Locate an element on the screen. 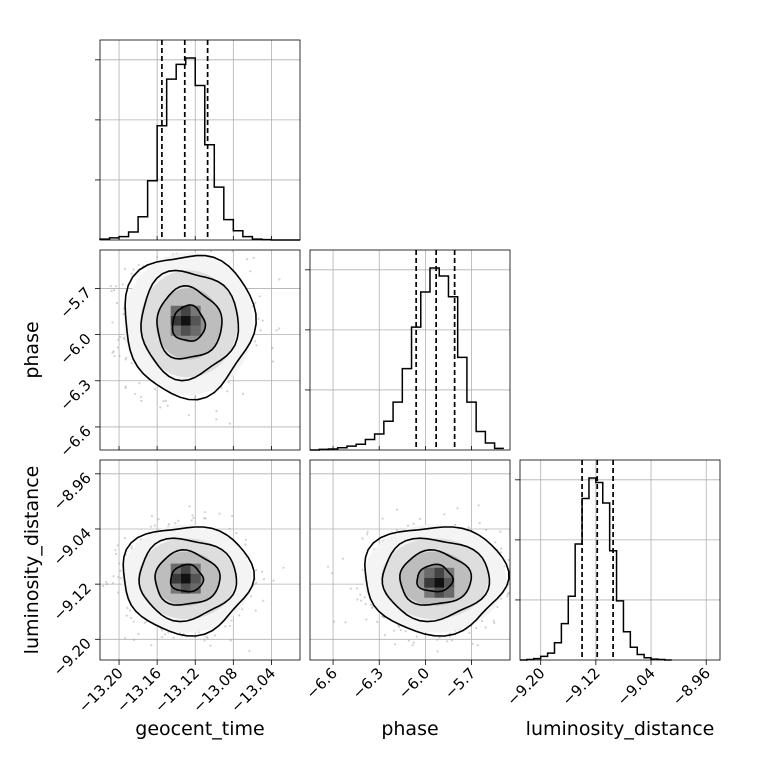 Image resolution: width=760 pixels, height=760 pixels. histogram-luminosity_distance is located at coordinates (596, 569).